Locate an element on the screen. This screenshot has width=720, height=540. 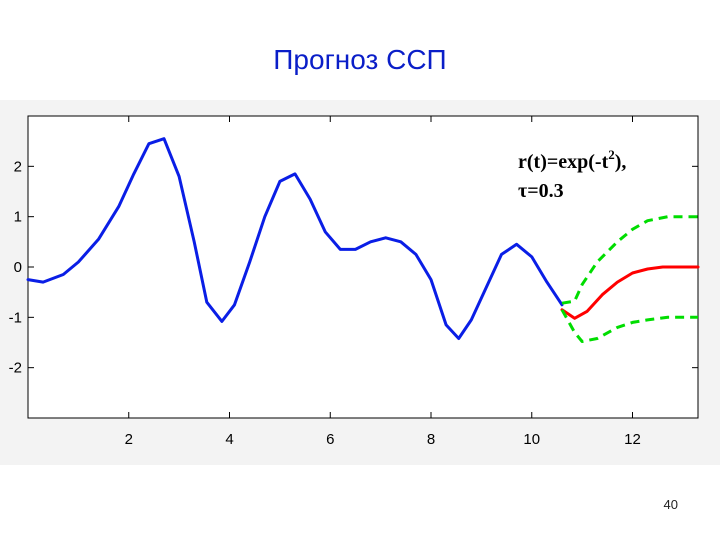
x-tick-label: 12 is located at coordinates (632, 439).